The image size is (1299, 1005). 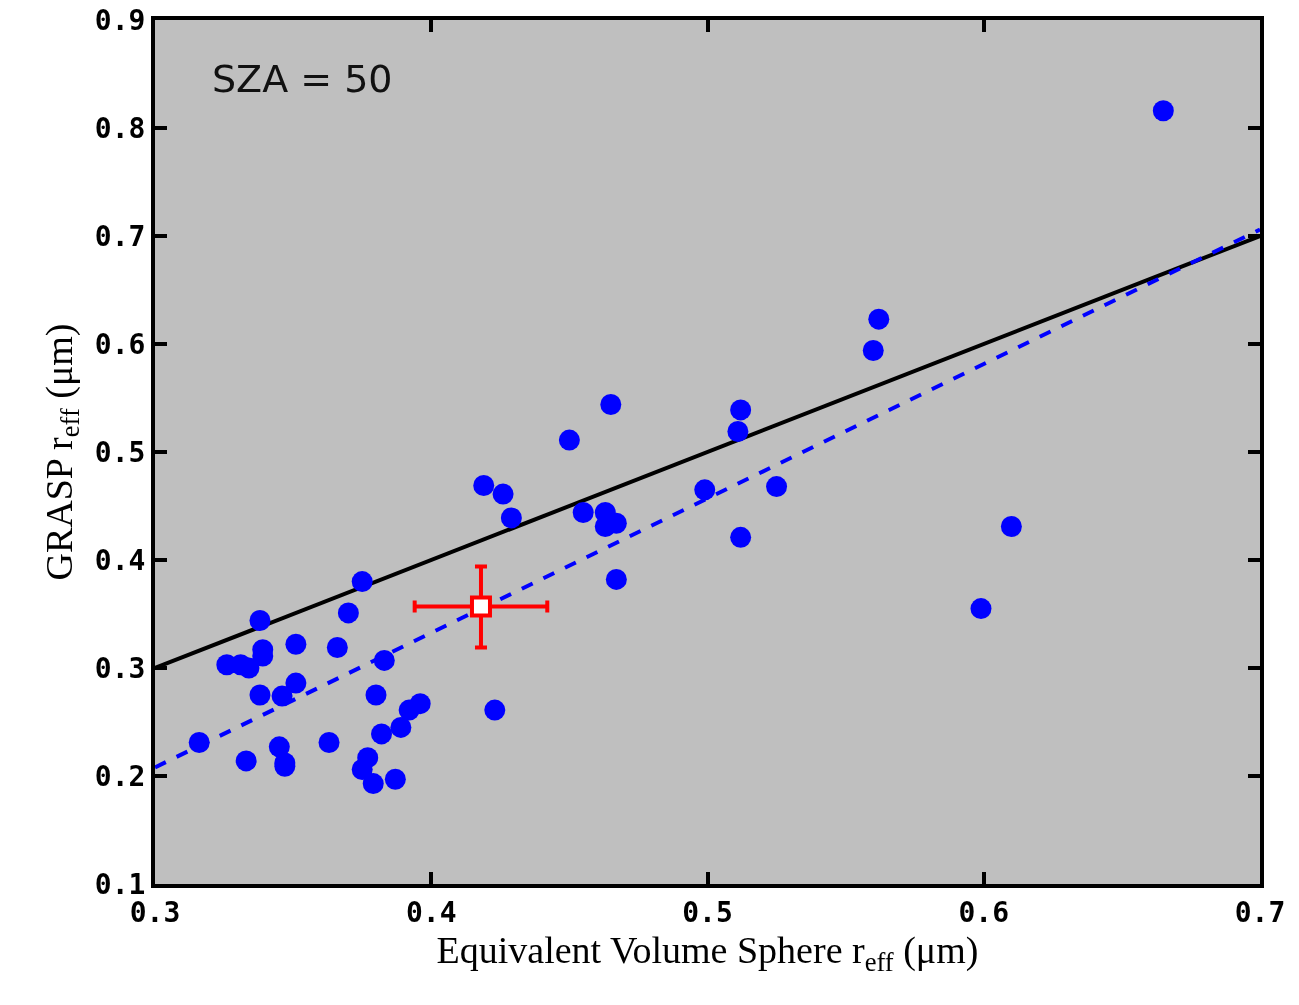 I want to click on y-tick-label: 0.2, so click(x=120, y=776).